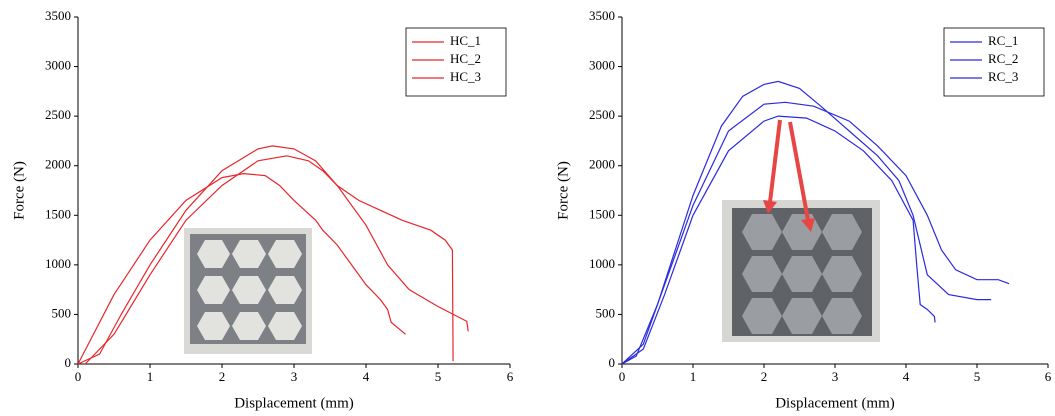 Image resolution: width=1055 pixels, height=416 pixels. I want to click on arrows, so click(789, 175).